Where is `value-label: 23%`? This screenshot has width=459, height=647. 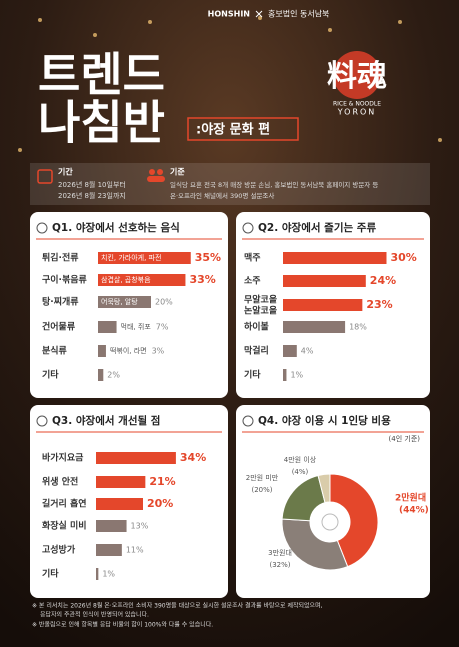
value-label: 23% is located at coordinates (379, 304).